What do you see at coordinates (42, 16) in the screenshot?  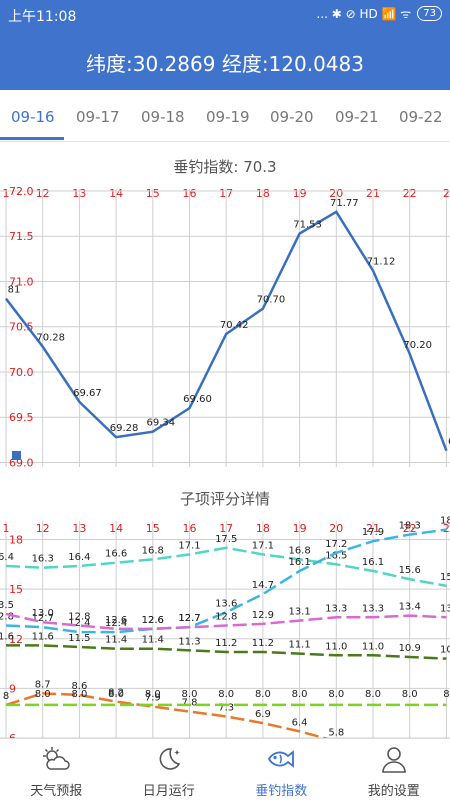 I see `status-time: 上午11:08` at bounding box center [42, 16].